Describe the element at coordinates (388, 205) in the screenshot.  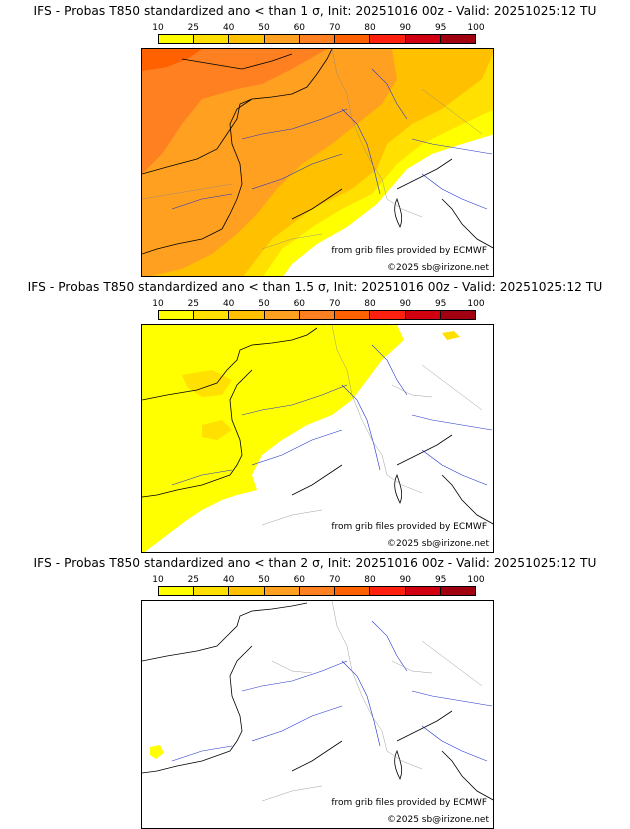
I see `below-threshold-region` at that location.